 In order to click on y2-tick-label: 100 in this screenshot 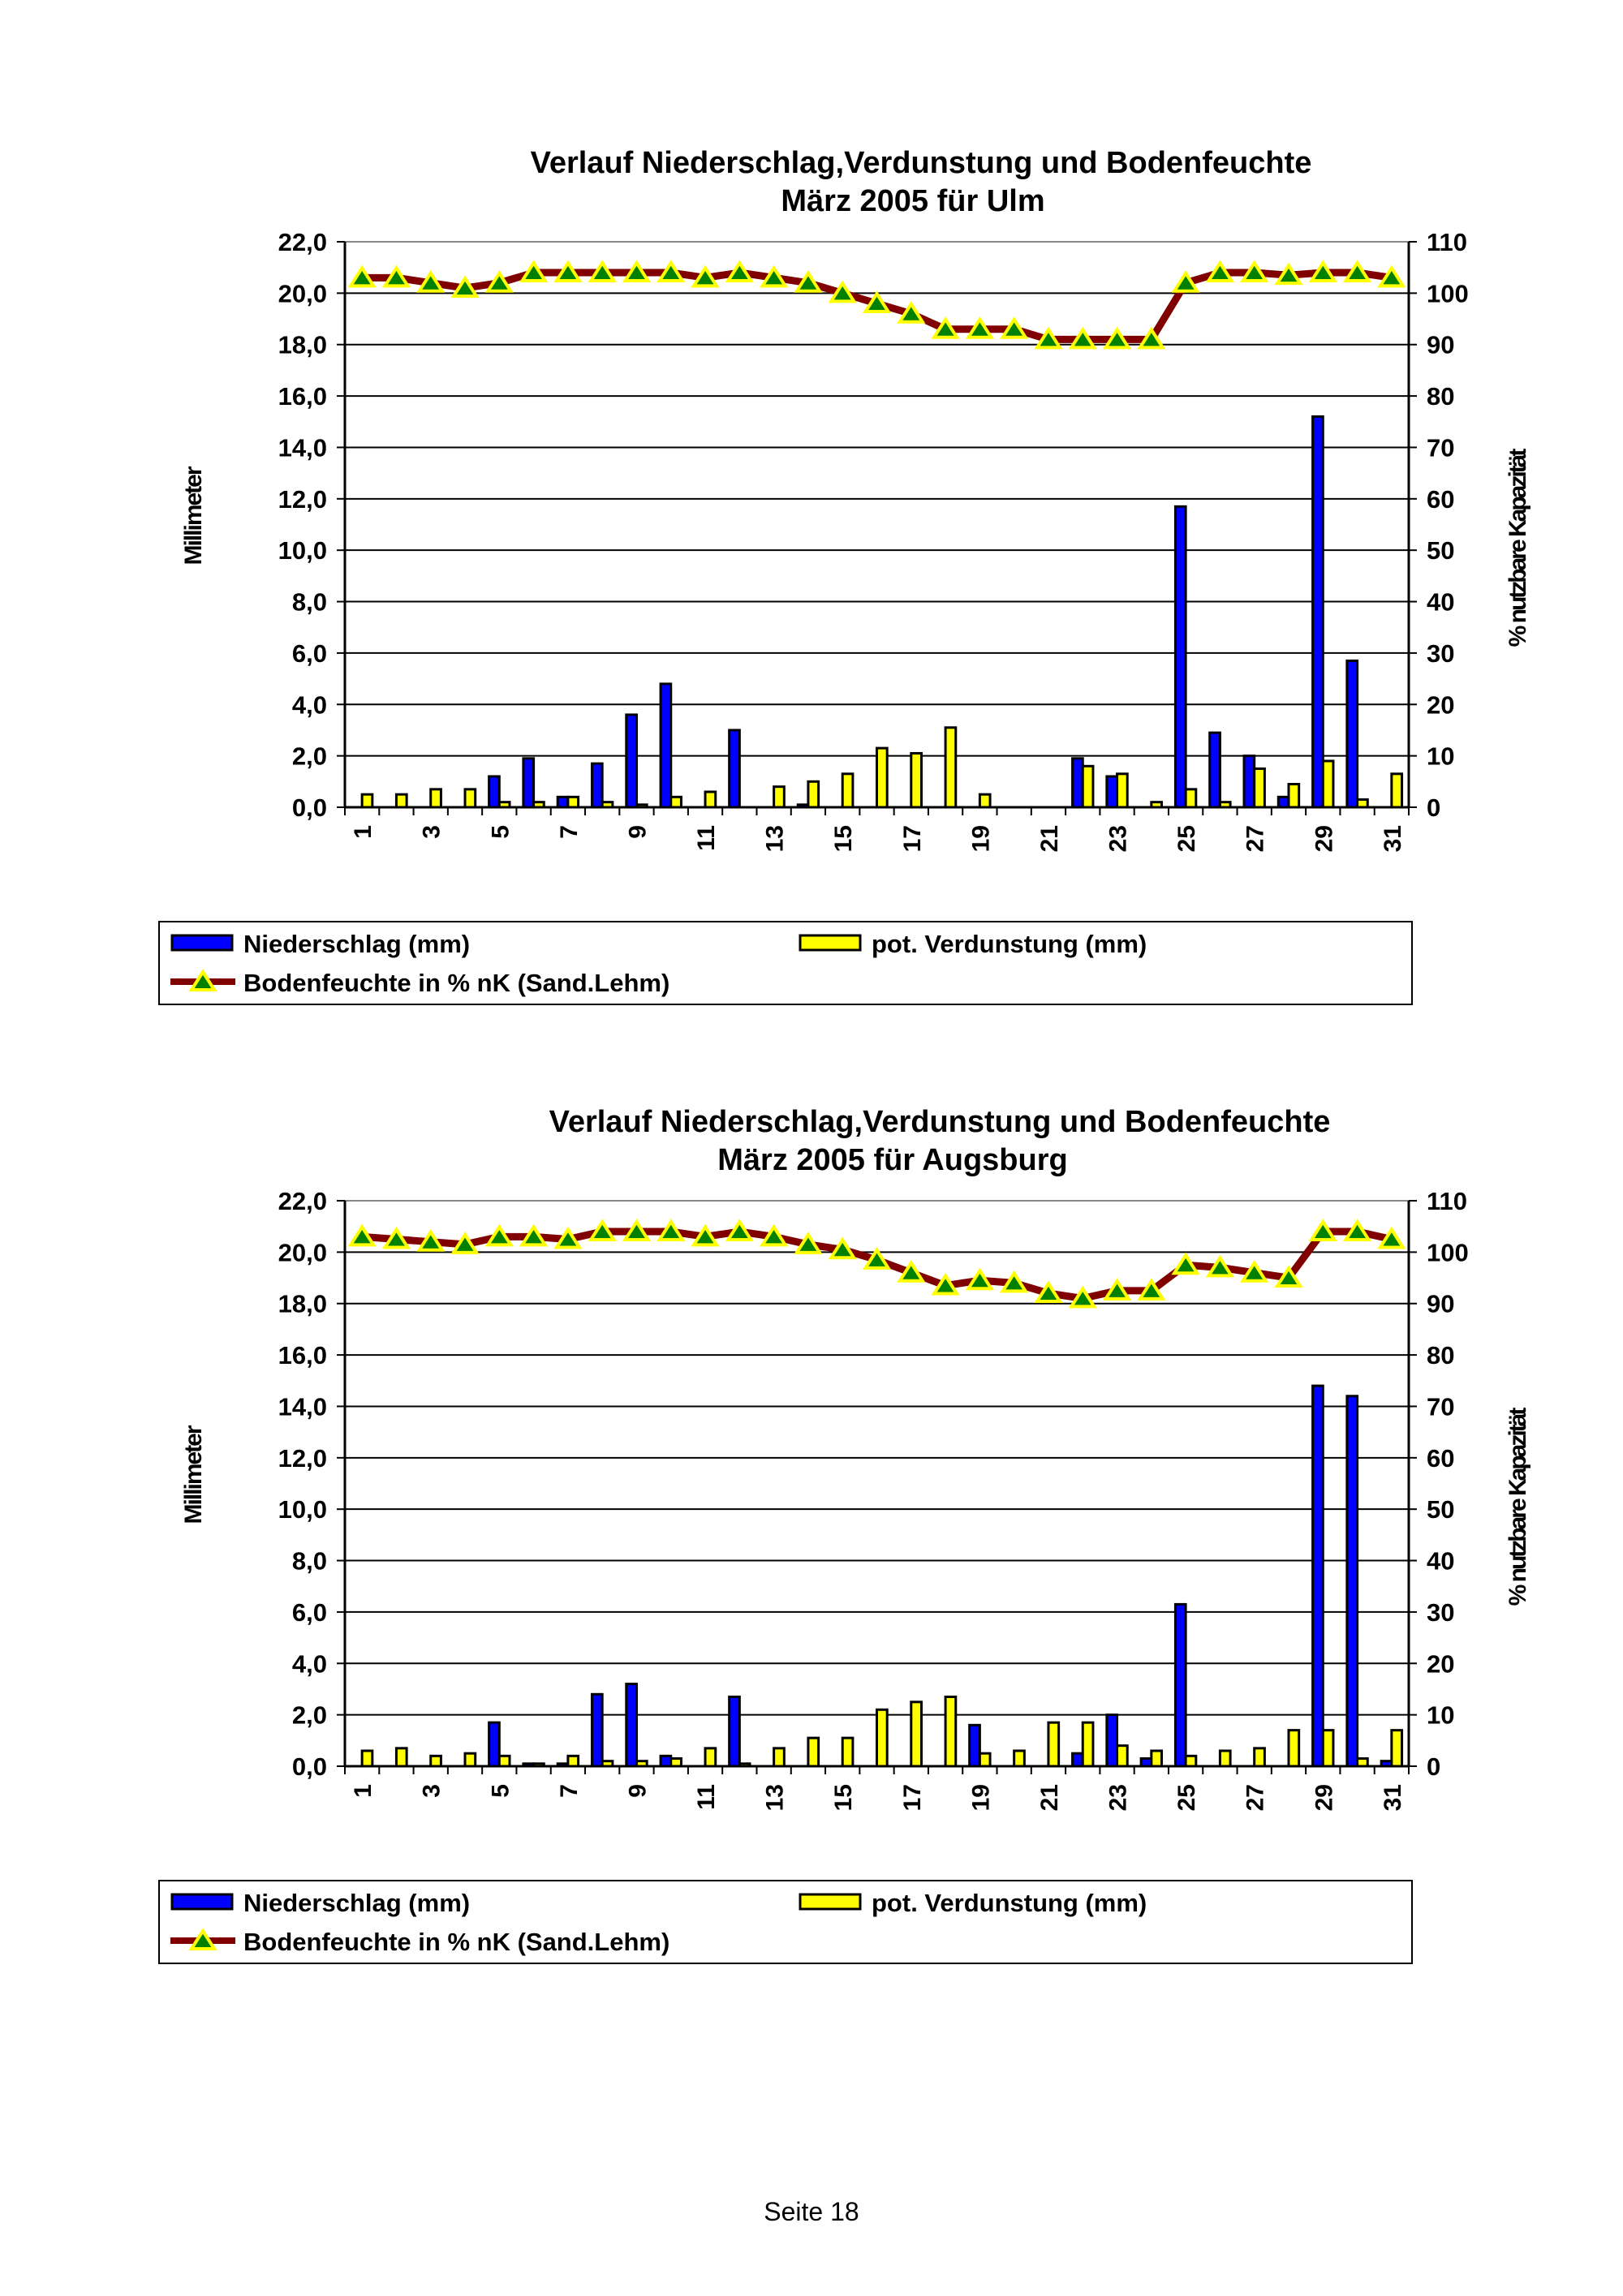, I will do `click(1448, 293)`.